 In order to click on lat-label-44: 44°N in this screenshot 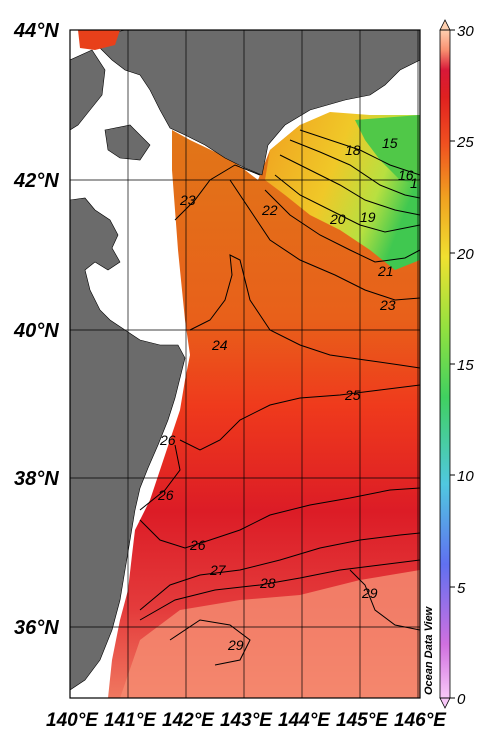, I will do `click(36, 31)`.